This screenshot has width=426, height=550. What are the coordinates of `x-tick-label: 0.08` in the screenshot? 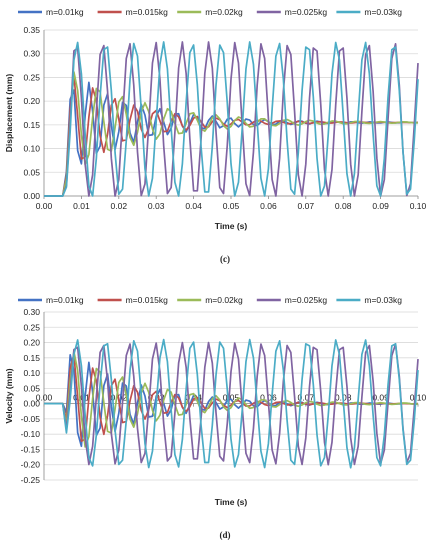 It's located at (343, 206).